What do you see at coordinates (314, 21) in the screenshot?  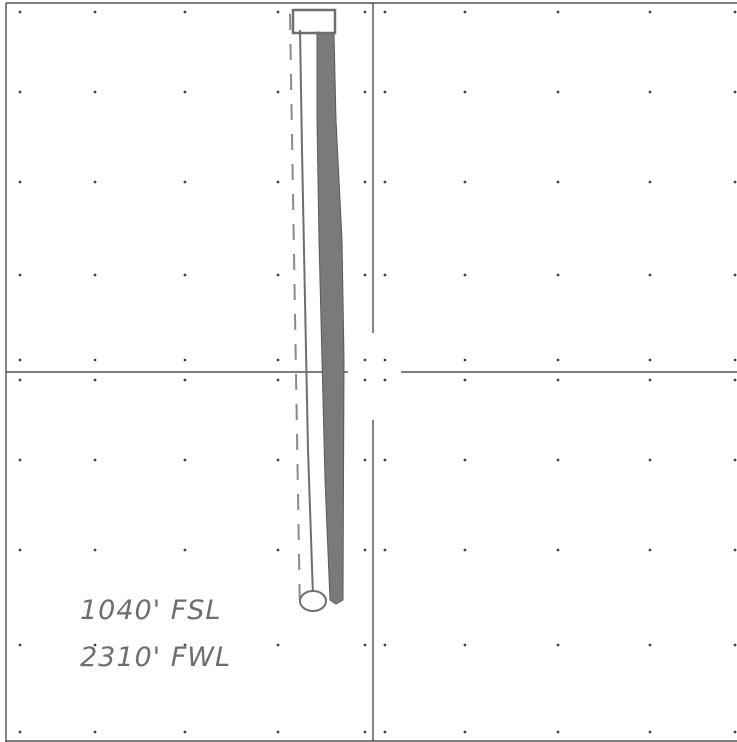 I see `bottom-hole-box` at bounding box center [314, 21].